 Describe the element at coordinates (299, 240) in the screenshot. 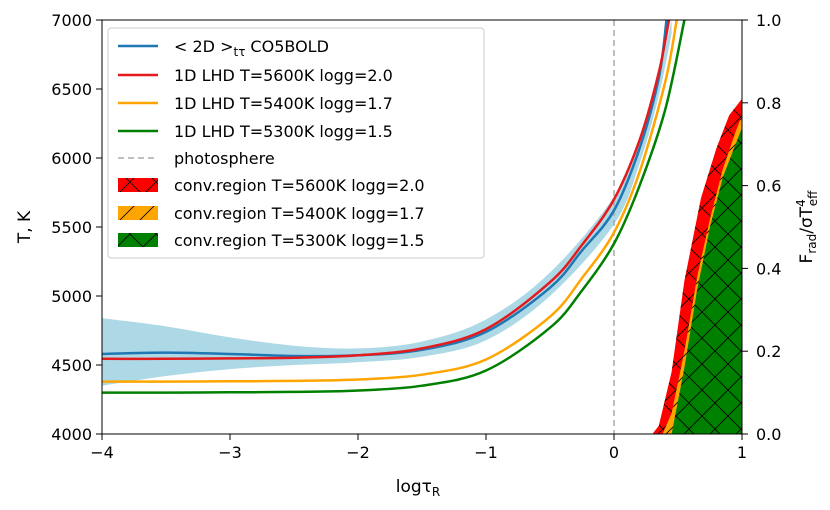

I see `legend-label-conv-5300: conv.region T=5300K logg=1.5` at that location.